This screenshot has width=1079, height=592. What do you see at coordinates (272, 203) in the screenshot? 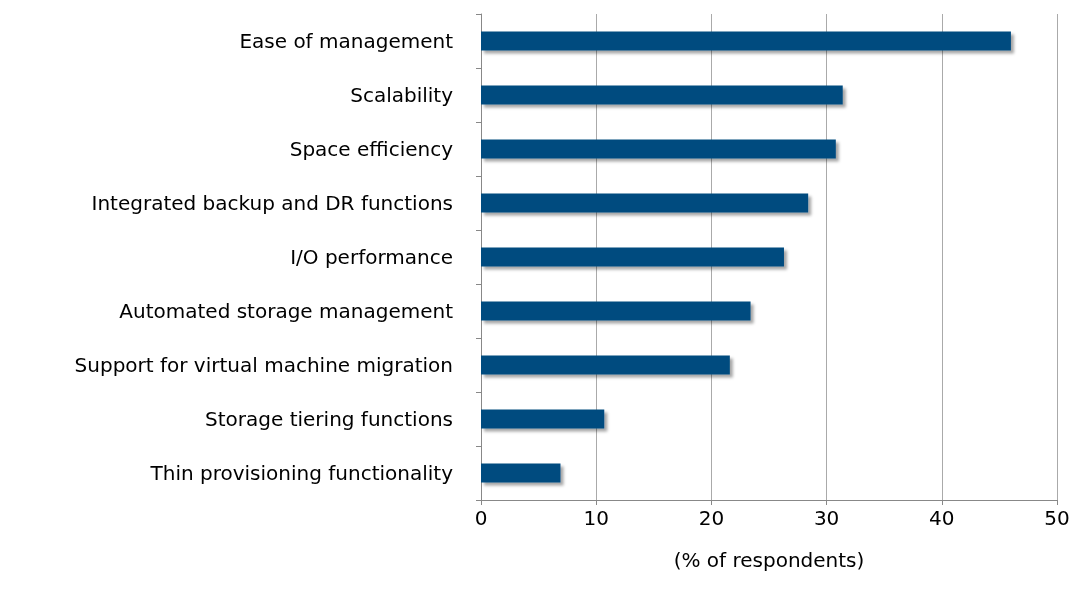
I see `y-tick-label: Integrated backup and DR functions` at bounding box center [272, 203].